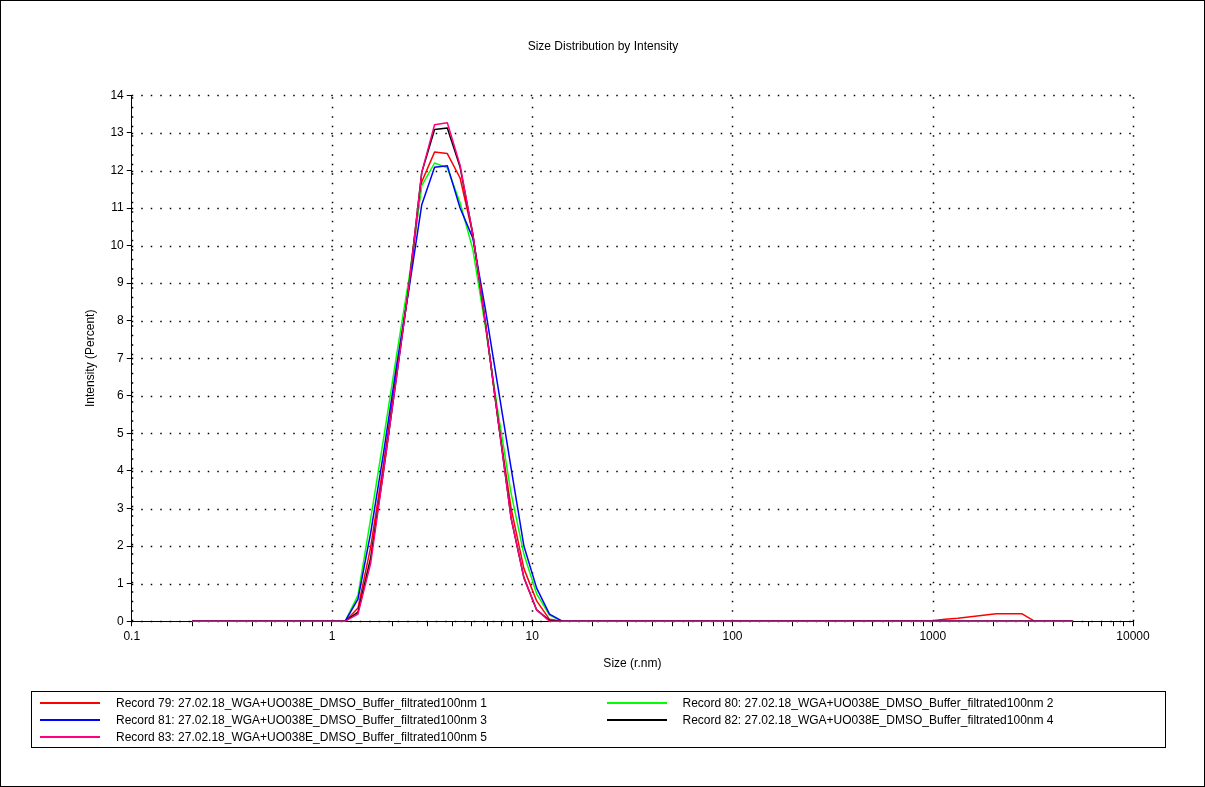 The width and height of the screenshot is (1205, 787). Describe the element at coordinates (332, 635) in the screenshot. I see `x-tick-label: 1` at that location.